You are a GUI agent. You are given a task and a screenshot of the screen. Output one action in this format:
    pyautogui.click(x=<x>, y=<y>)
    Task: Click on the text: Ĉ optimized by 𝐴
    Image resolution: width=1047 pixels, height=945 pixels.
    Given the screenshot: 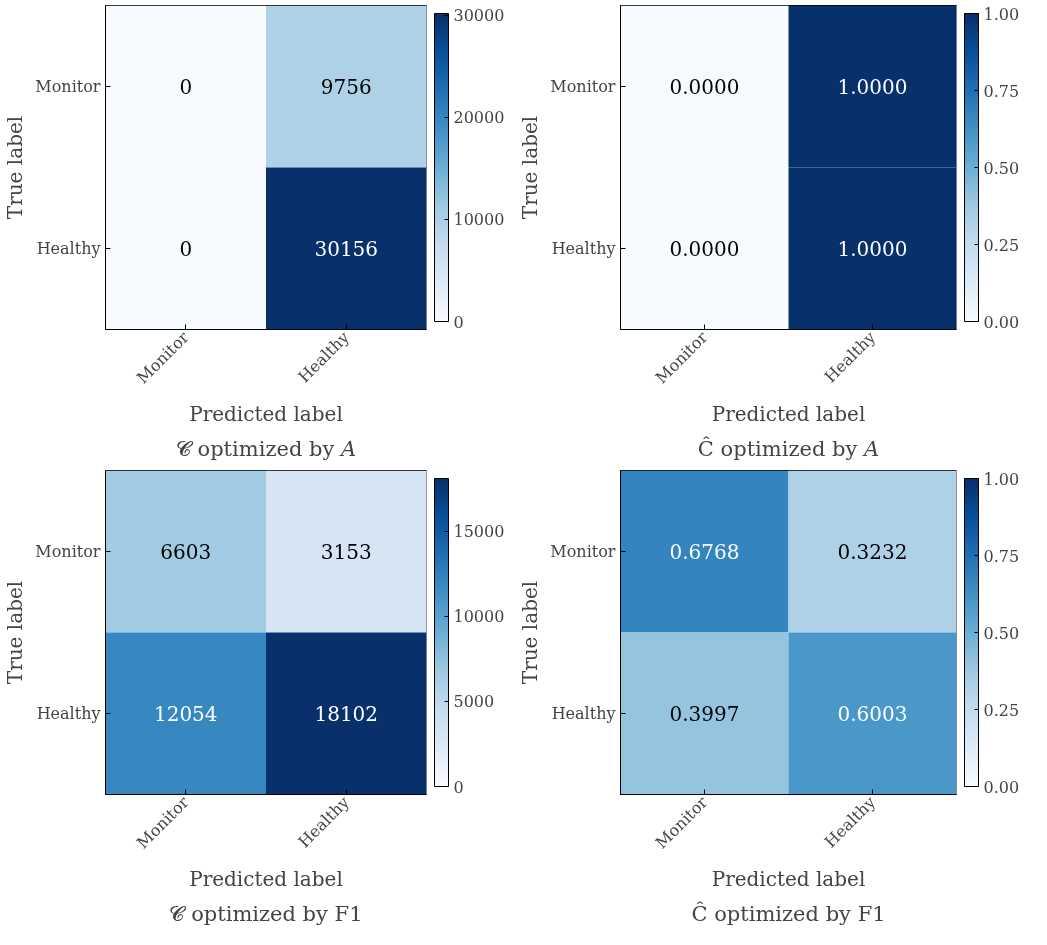 What is the action you would take?
    pyautogui.click(x=788, y=448)
    